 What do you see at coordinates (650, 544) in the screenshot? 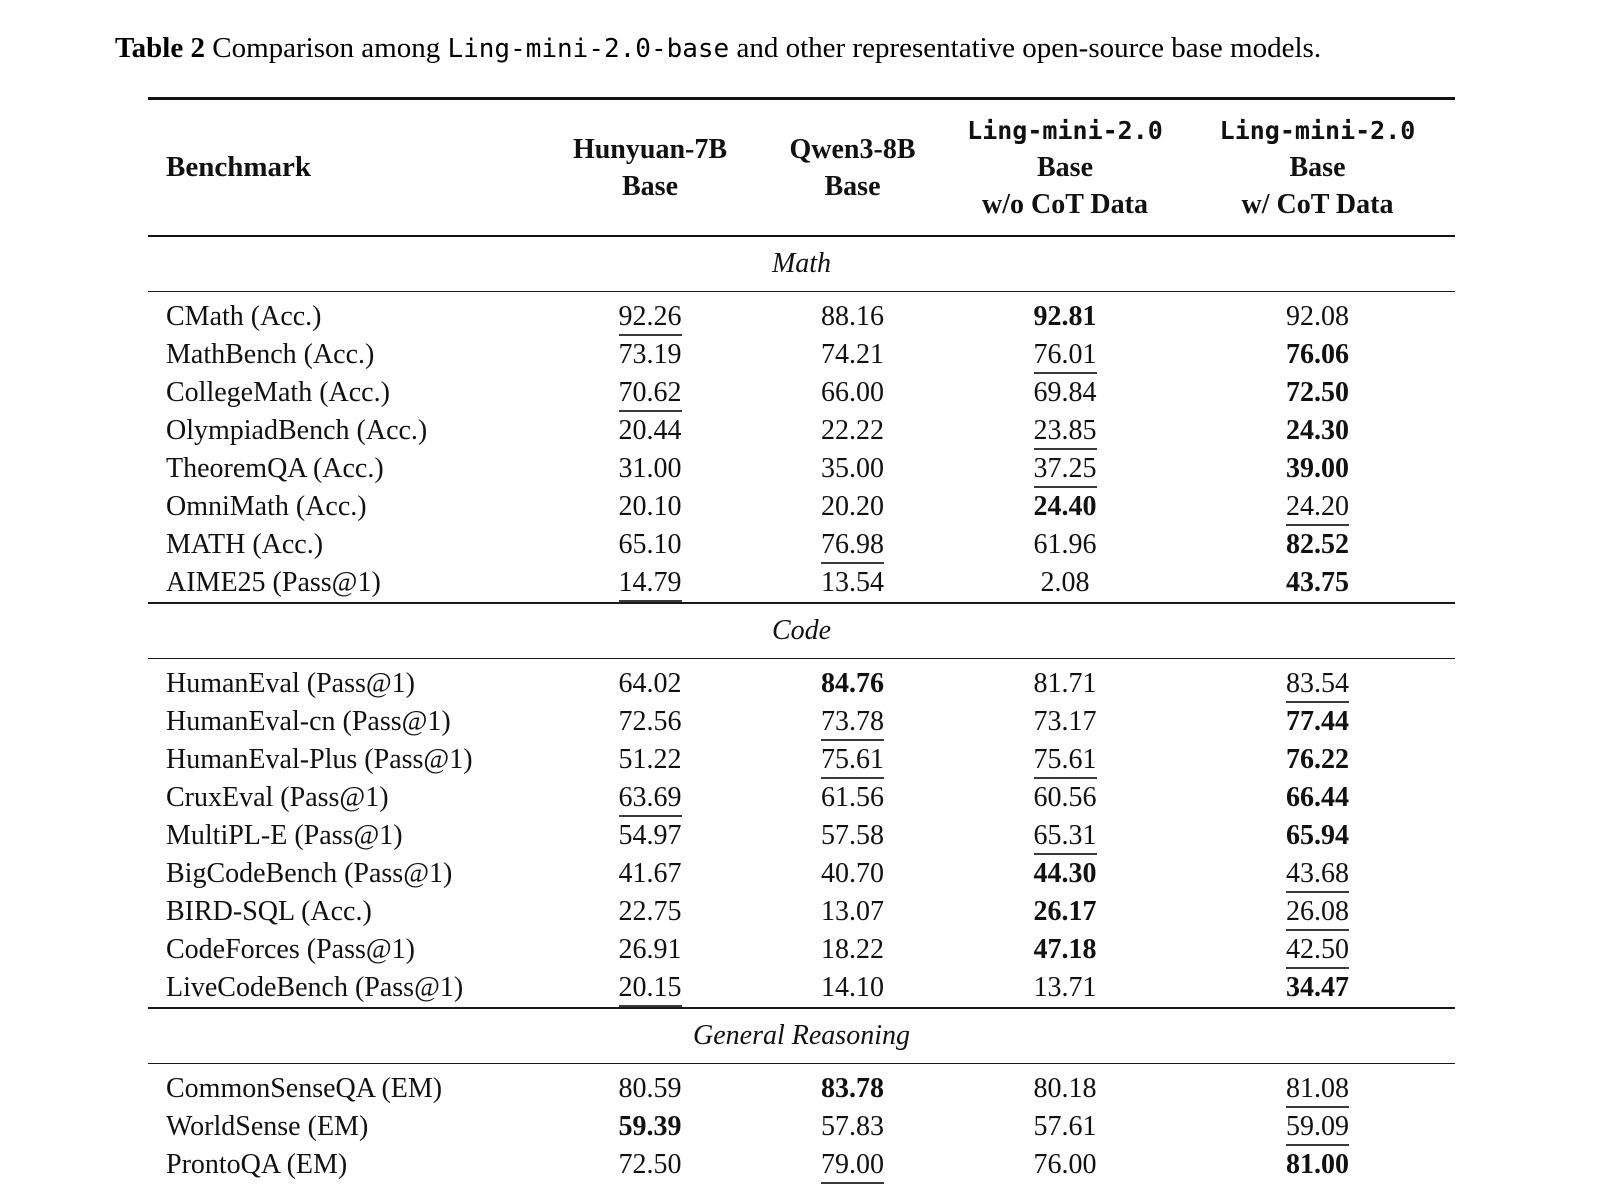
I see `score-value: 65.10` at bounding box center [650, 544].